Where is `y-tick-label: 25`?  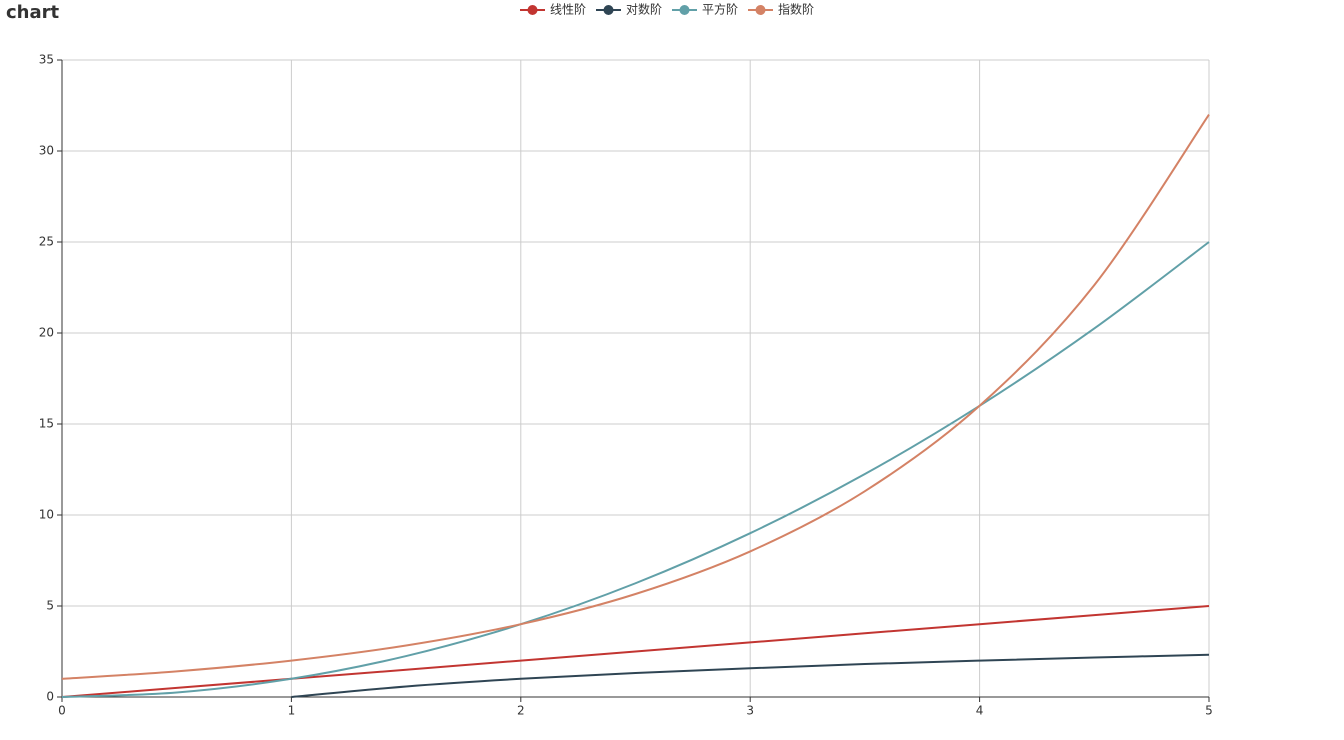 y-tick-label: 25 is located at coordinates (46, 242).